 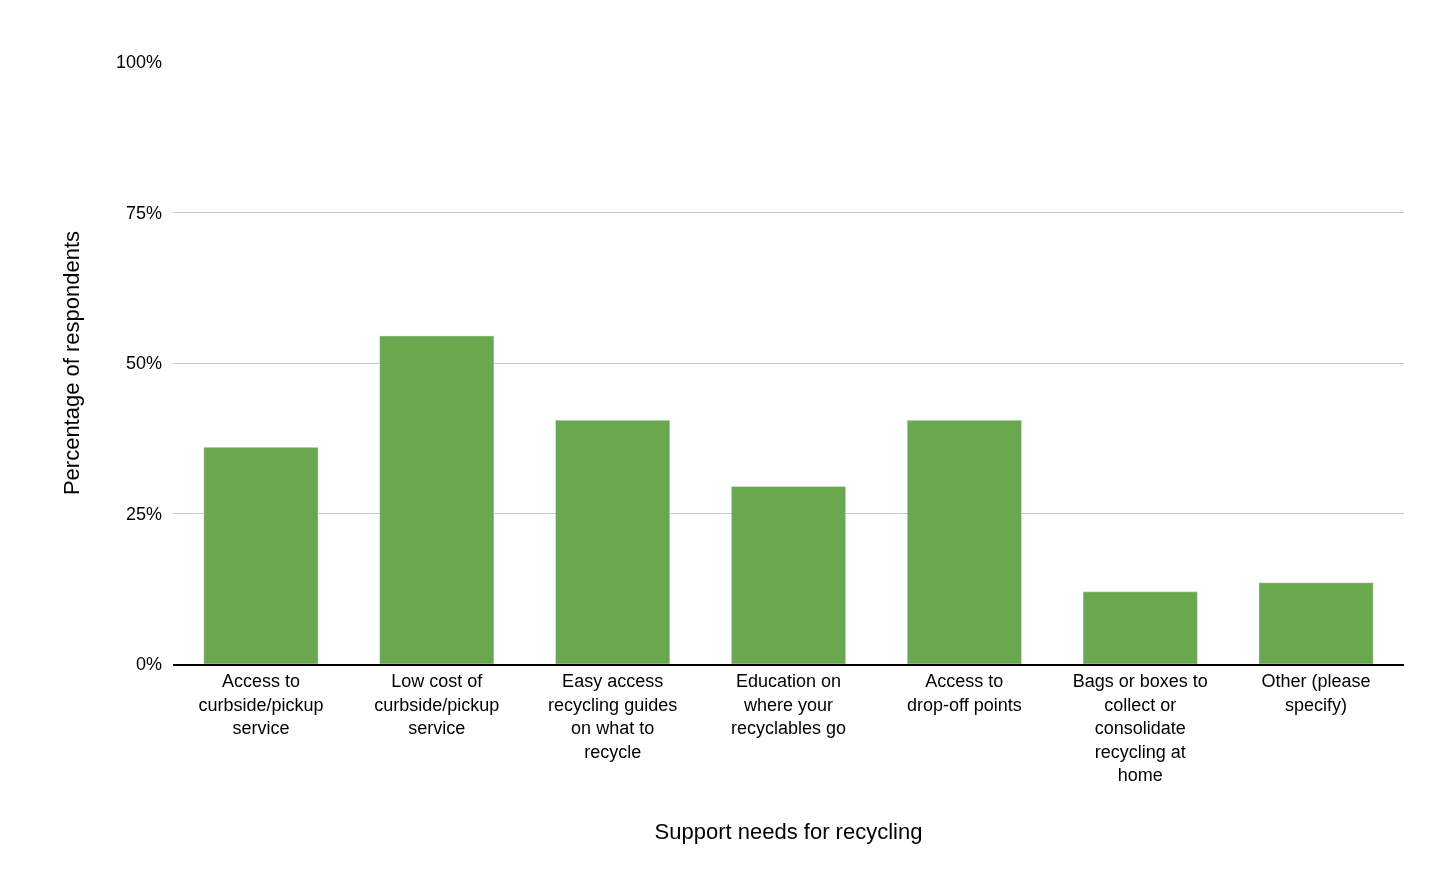 What do you see at coordinates (1316, 693) in the screenshot?
I see `x-tick-label: Other (please specify)` at bounding box center [1316, 693].